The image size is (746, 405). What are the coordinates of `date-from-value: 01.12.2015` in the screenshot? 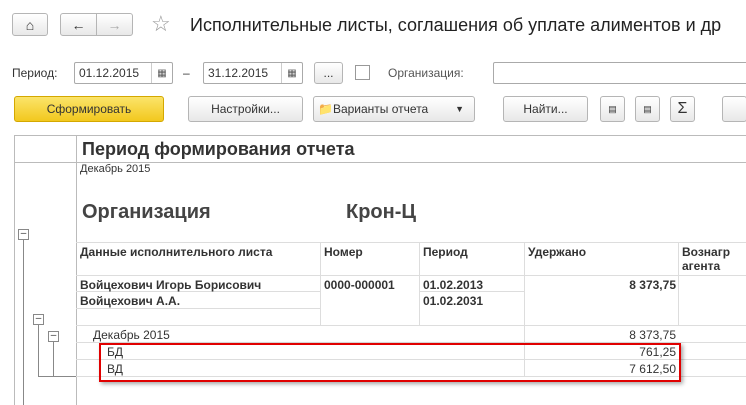 It's located at (109, 73).